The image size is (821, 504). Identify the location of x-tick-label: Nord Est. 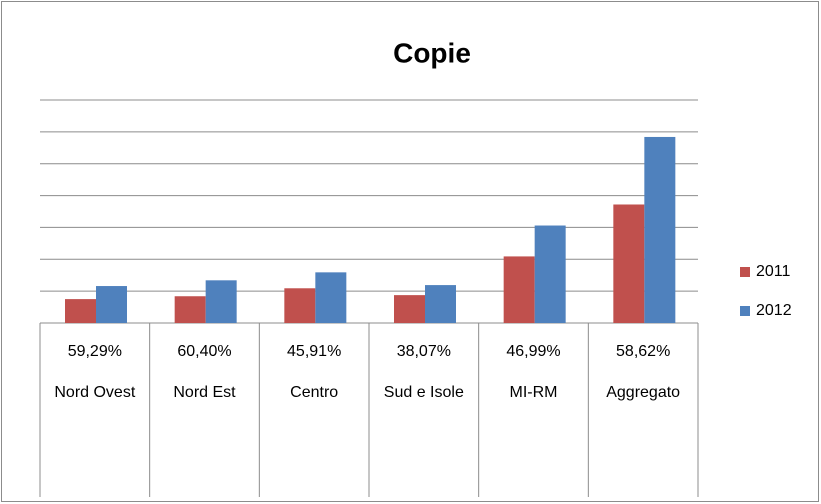
(204, 392).